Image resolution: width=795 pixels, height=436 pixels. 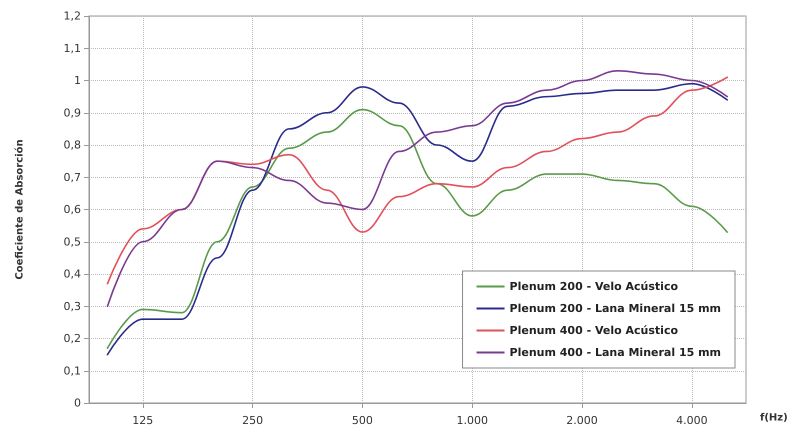 I want to click on y-tick-label: 0,4, so click(x=72, y=274).